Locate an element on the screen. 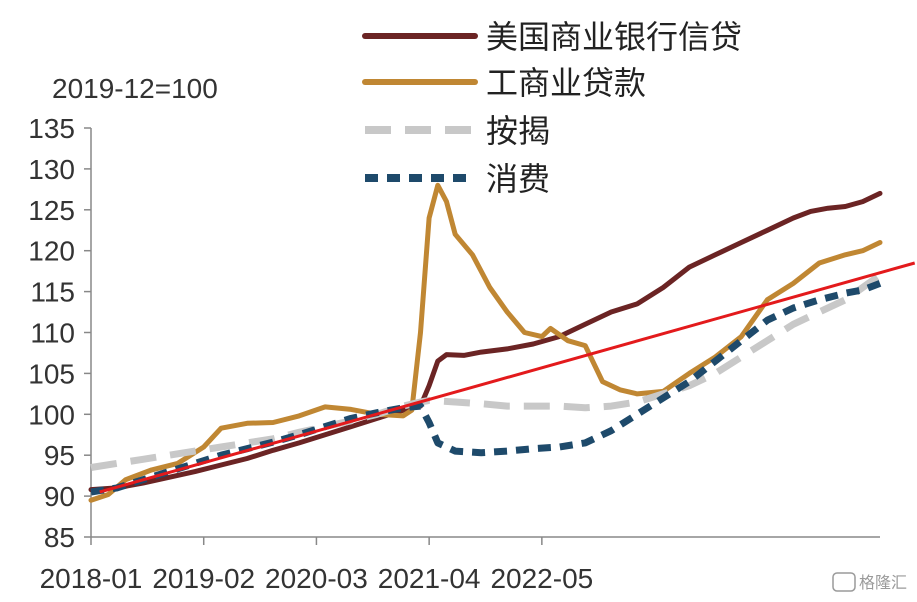 The height and width of the screenshot is (602, 917). legend-label: 按揭 is located at coordinates (518, 131).